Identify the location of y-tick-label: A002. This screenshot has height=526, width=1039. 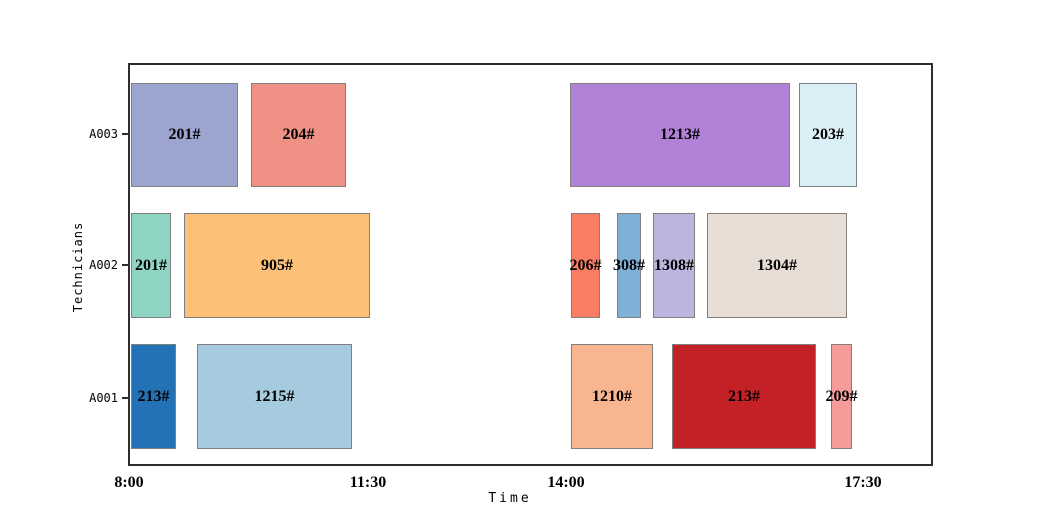
(103, 265).